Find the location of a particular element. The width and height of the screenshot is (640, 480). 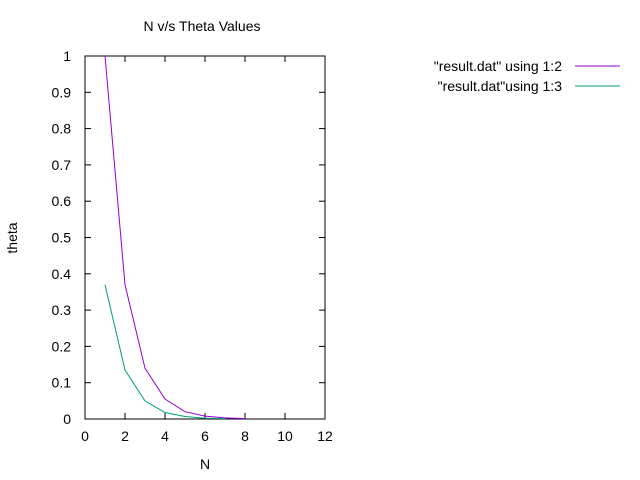

x-tick-label: 10 is located at coordinates (285, 436).